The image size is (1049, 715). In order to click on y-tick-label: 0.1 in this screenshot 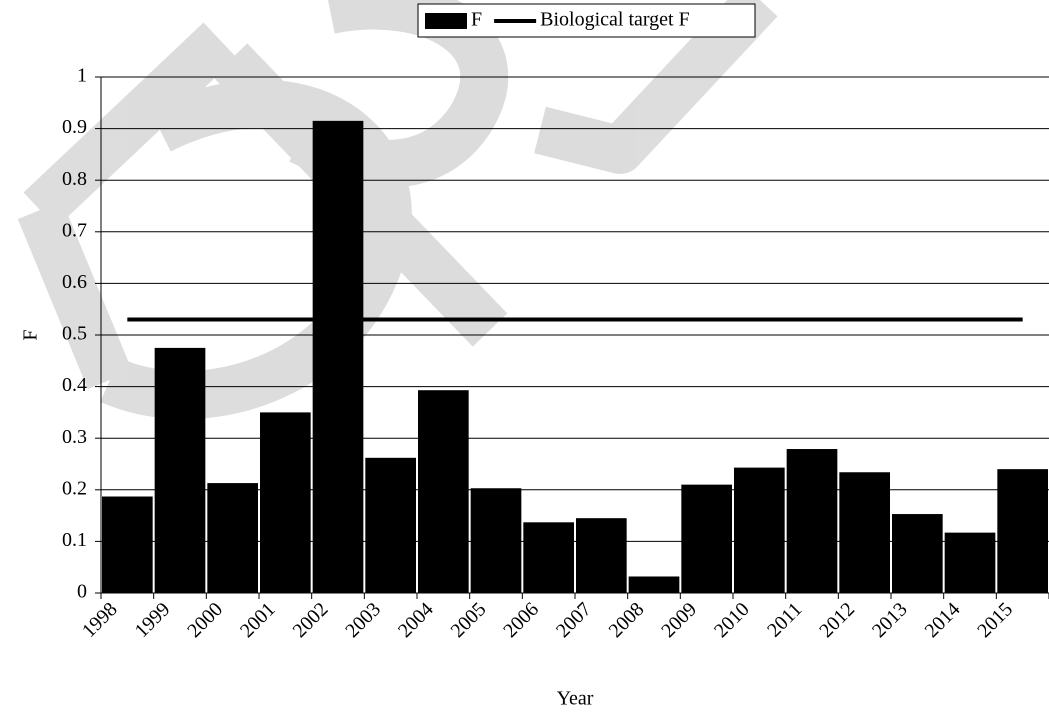, I will do `click(74, 540)`.